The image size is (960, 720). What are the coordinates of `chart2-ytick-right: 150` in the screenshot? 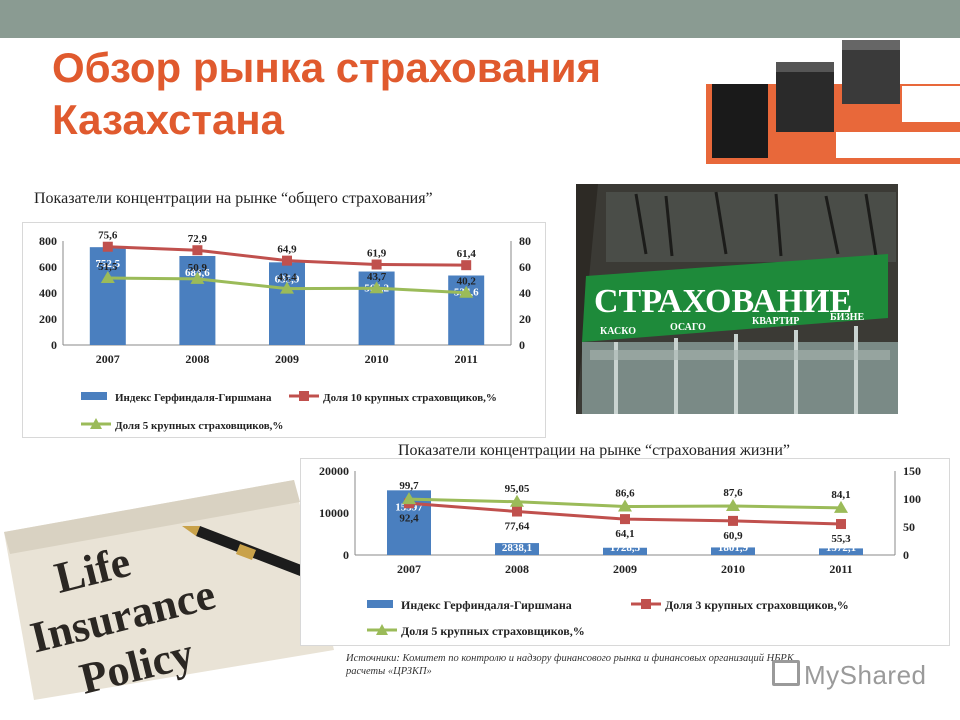 It's located at (912, 471).